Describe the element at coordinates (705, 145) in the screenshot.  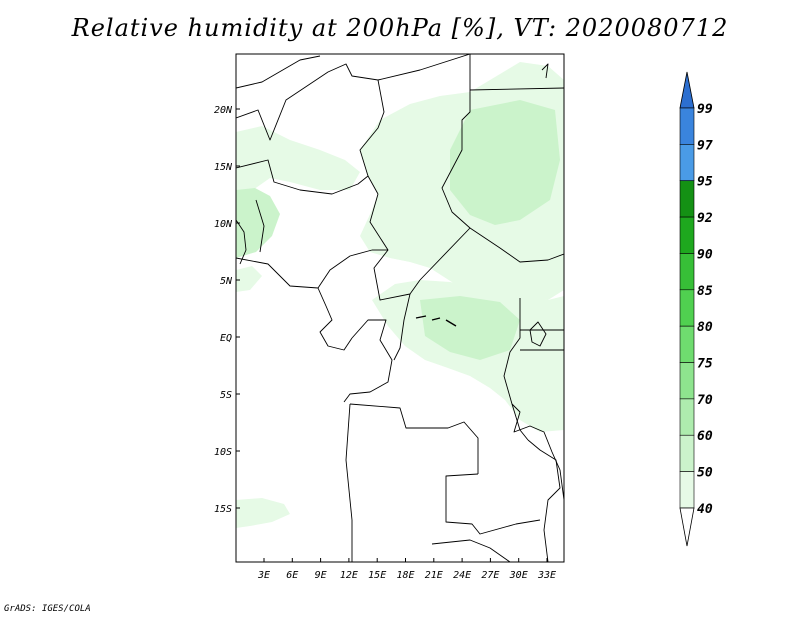
I see `colorbar-label: 97` at that location.